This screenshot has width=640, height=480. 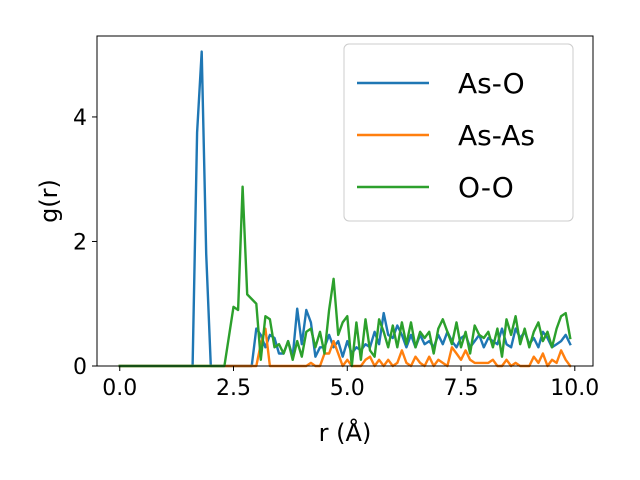 What do you see at coordinates (80, 118) in the screenshot?
I see `y-tick-label: 4` at bounding box center [80, 118].